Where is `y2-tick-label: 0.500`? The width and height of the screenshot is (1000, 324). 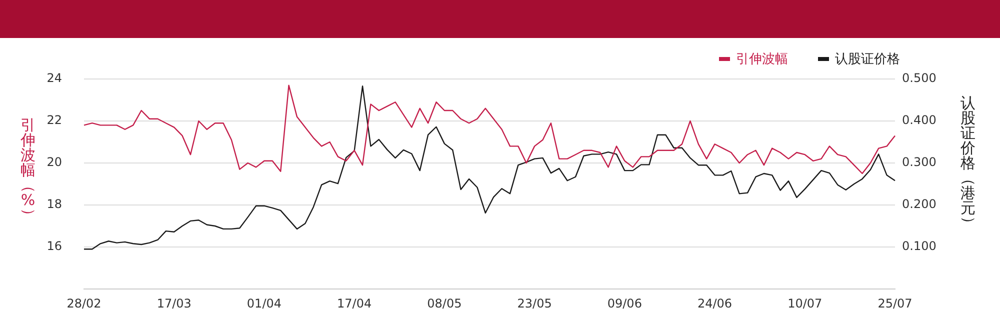
y2-tick-label: 0.500 is located at coordinates (919, 78).